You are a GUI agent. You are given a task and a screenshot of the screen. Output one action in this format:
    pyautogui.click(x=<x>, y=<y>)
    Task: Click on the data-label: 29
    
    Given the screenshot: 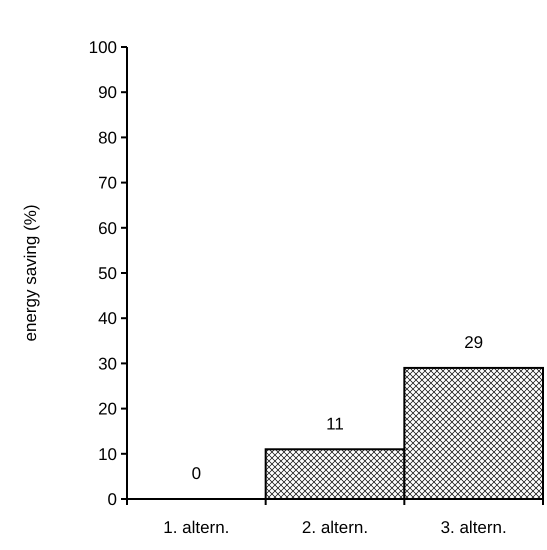 What is the action you would take?
    pyautogui.click(x=474, y=342)
    